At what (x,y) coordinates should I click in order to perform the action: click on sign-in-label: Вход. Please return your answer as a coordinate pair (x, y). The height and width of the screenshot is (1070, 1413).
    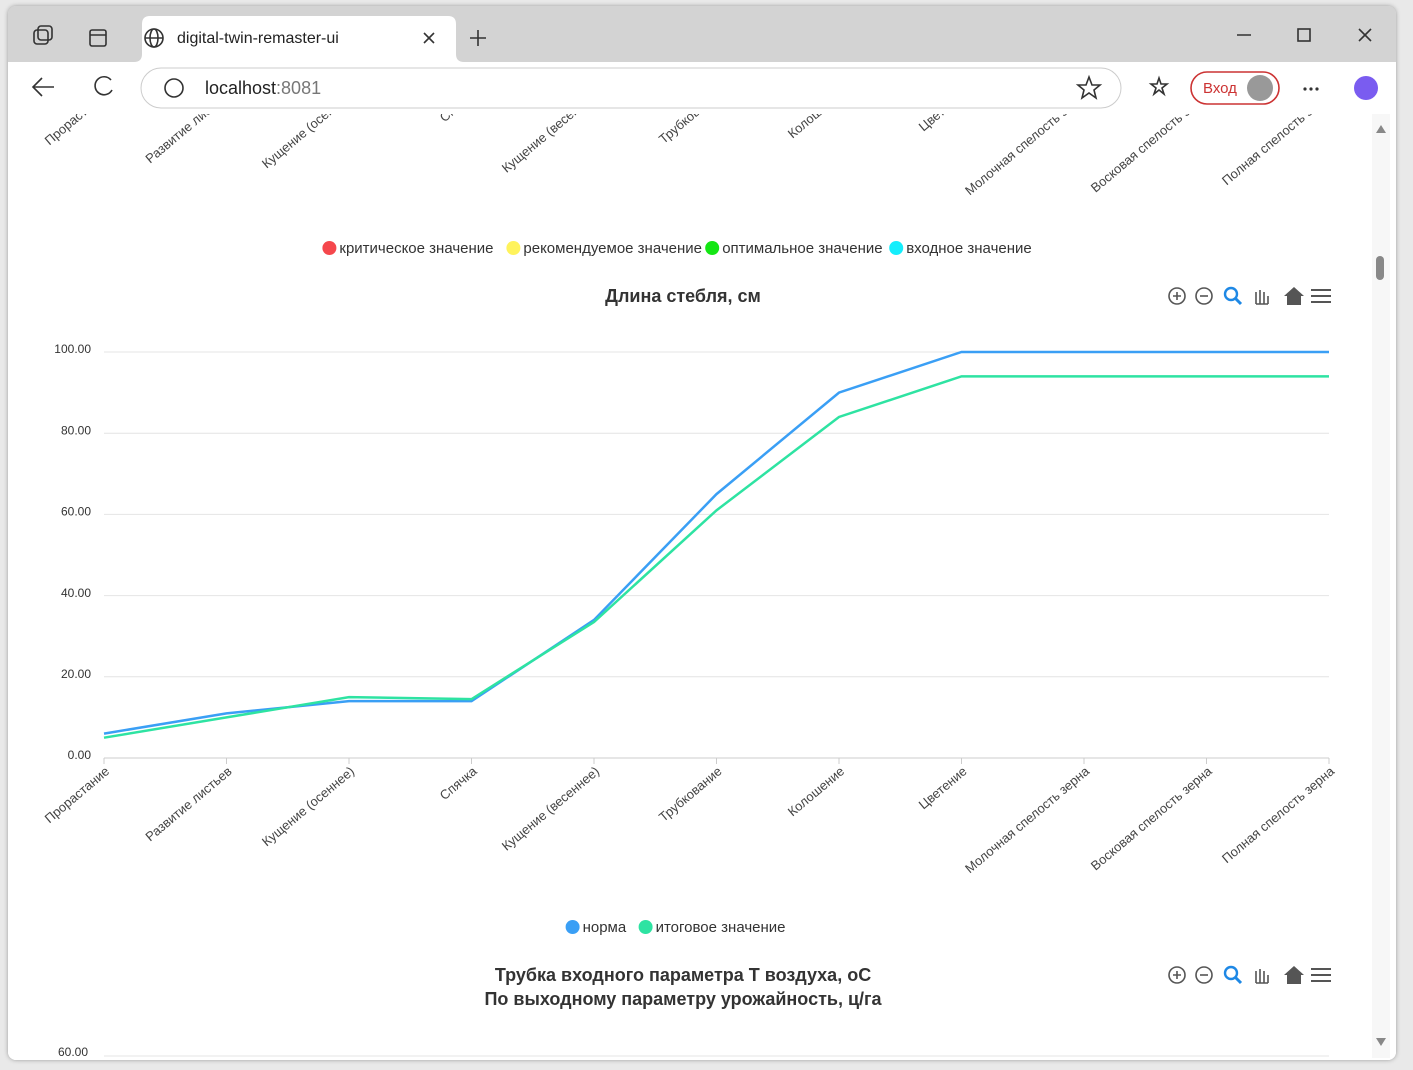
    Looking at the image, I should click on (1220, 88).